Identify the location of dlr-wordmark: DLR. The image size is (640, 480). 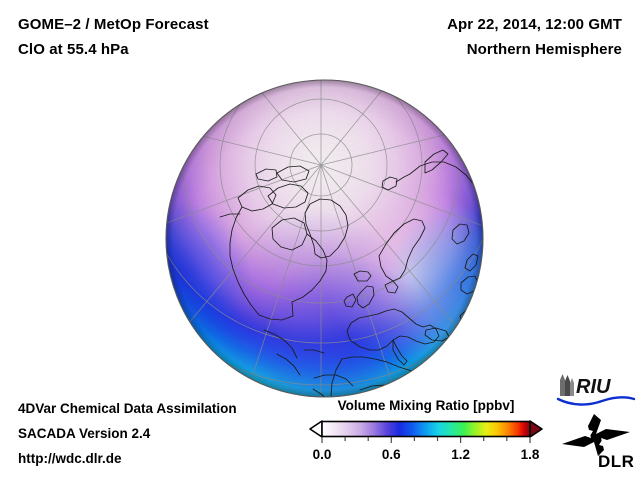
(616, 461).